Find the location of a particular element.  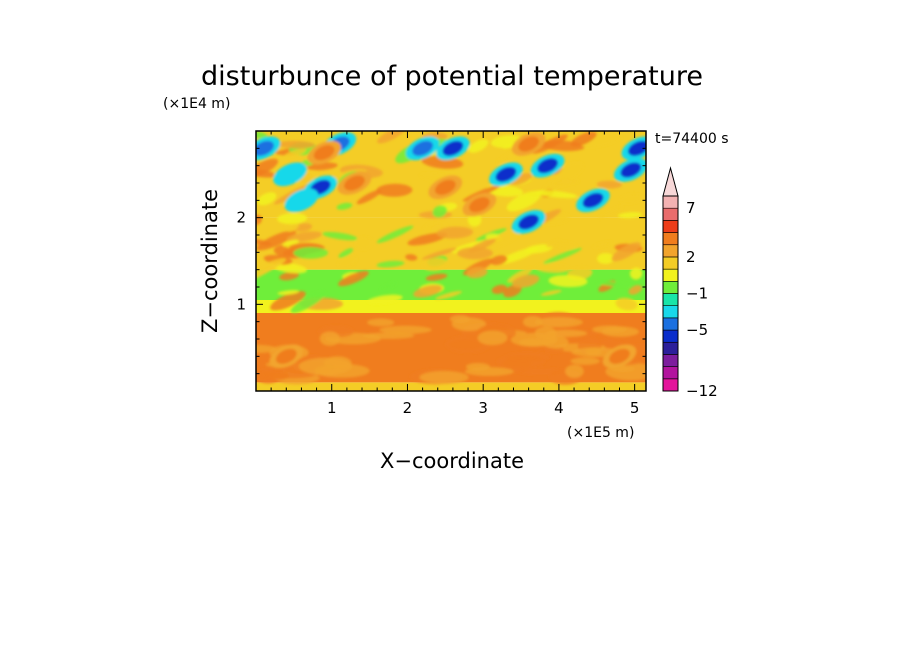

y-axis-label: Z−coordinate is located at coordinates (210, 261).